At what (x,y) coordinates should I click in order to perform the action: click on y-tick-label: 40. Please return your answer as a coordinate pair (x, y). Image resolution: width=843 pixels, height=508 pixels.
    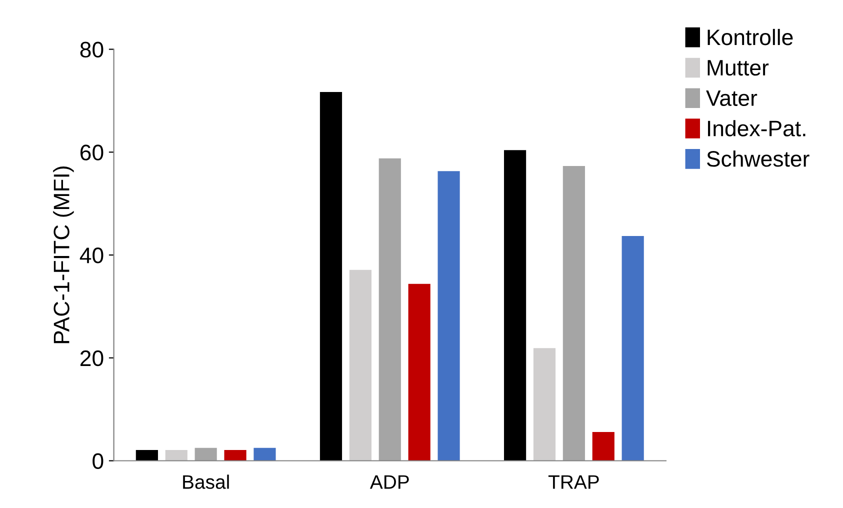
    Looking at the image, I should click on (92, 256).